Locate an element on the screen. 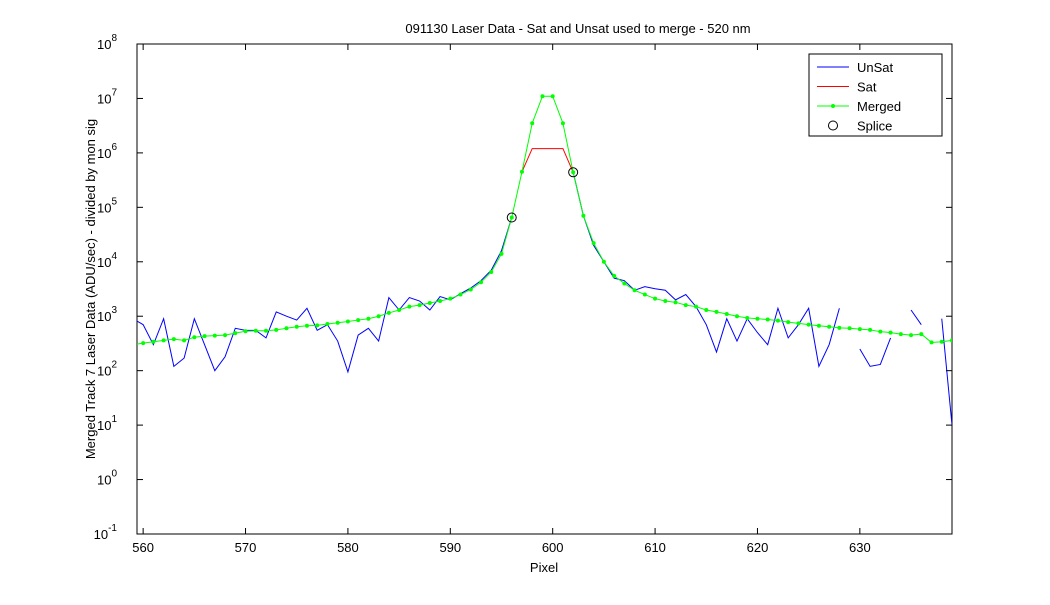  y-tick-label: 10⁸ is located at coordinates (107, 42).